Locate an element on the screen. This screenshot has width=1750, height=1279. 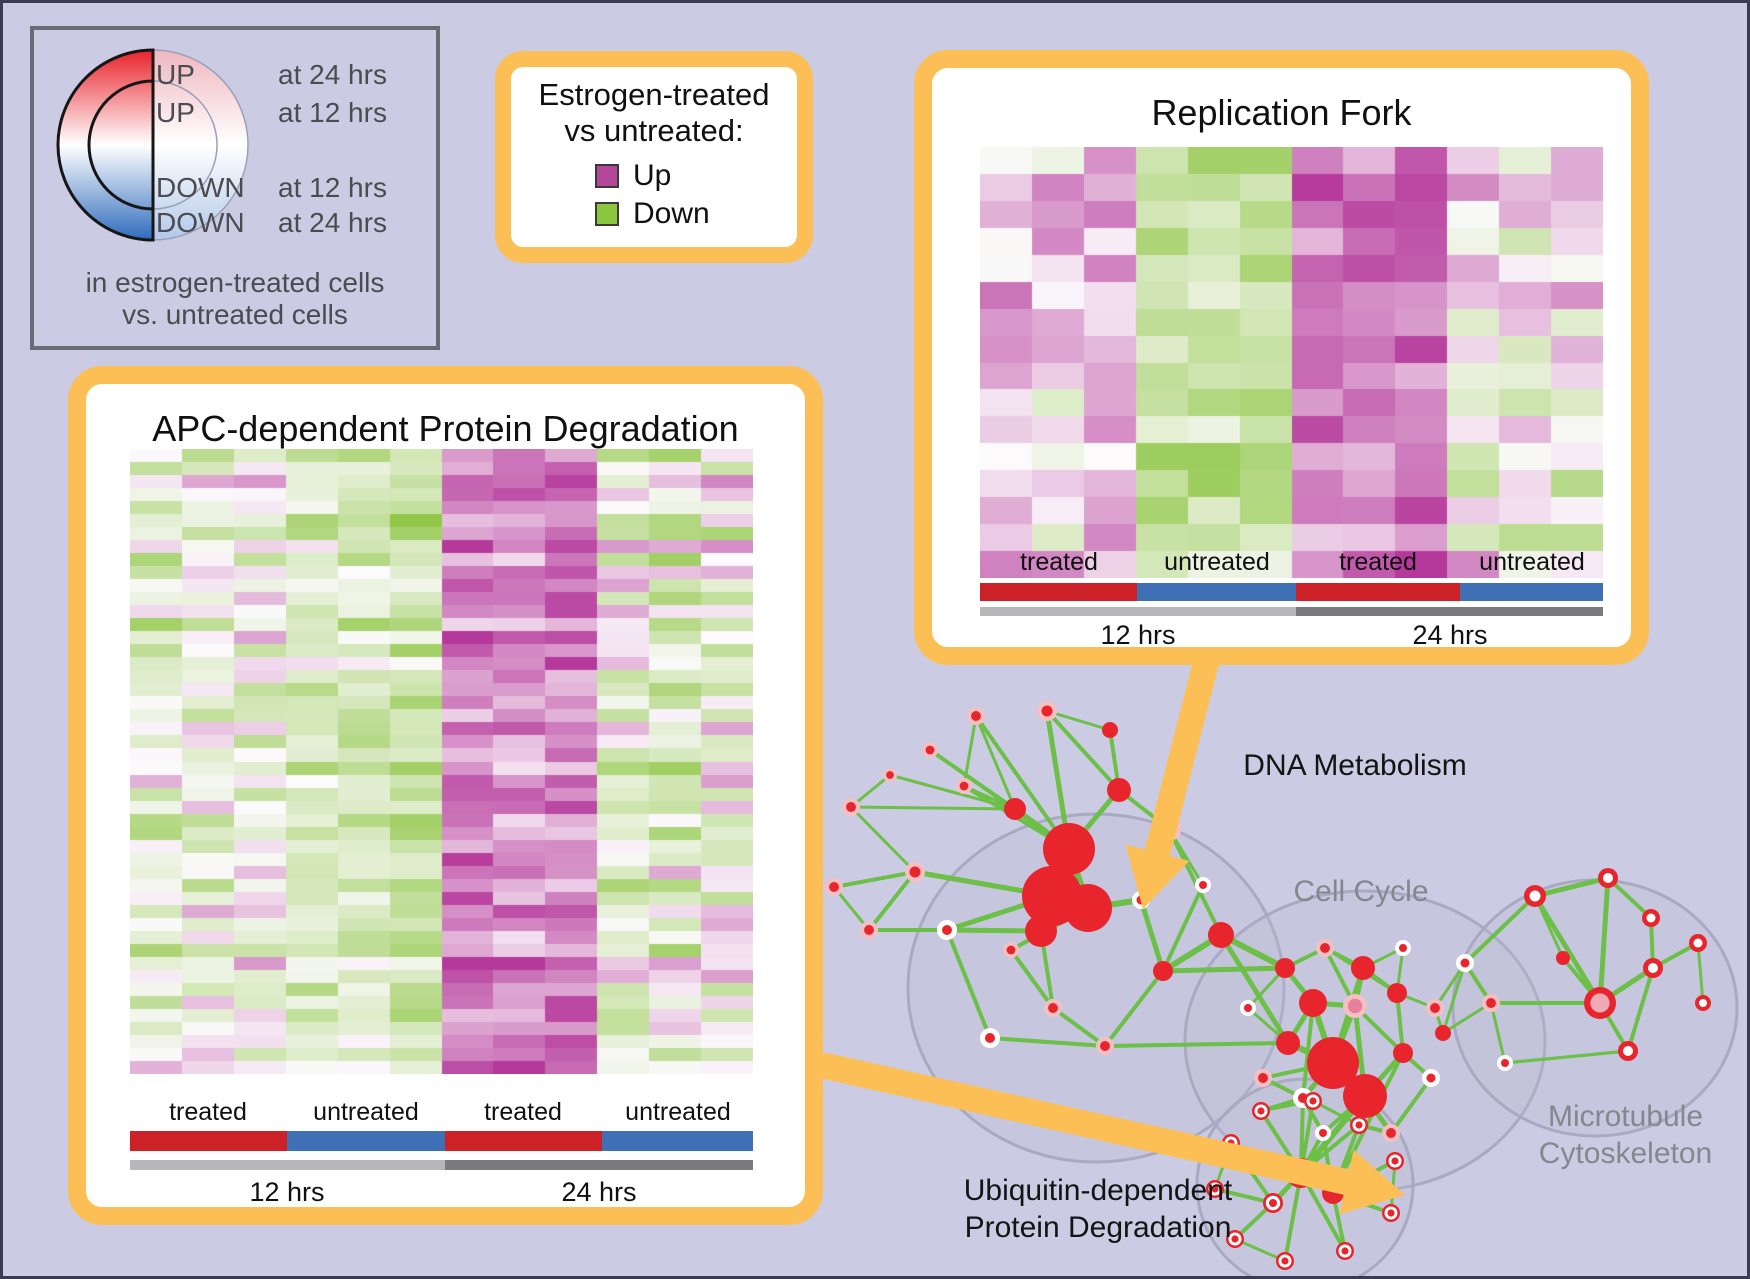
rf-24hr-label: 24 hrs is located at coordinates (1450, 635).